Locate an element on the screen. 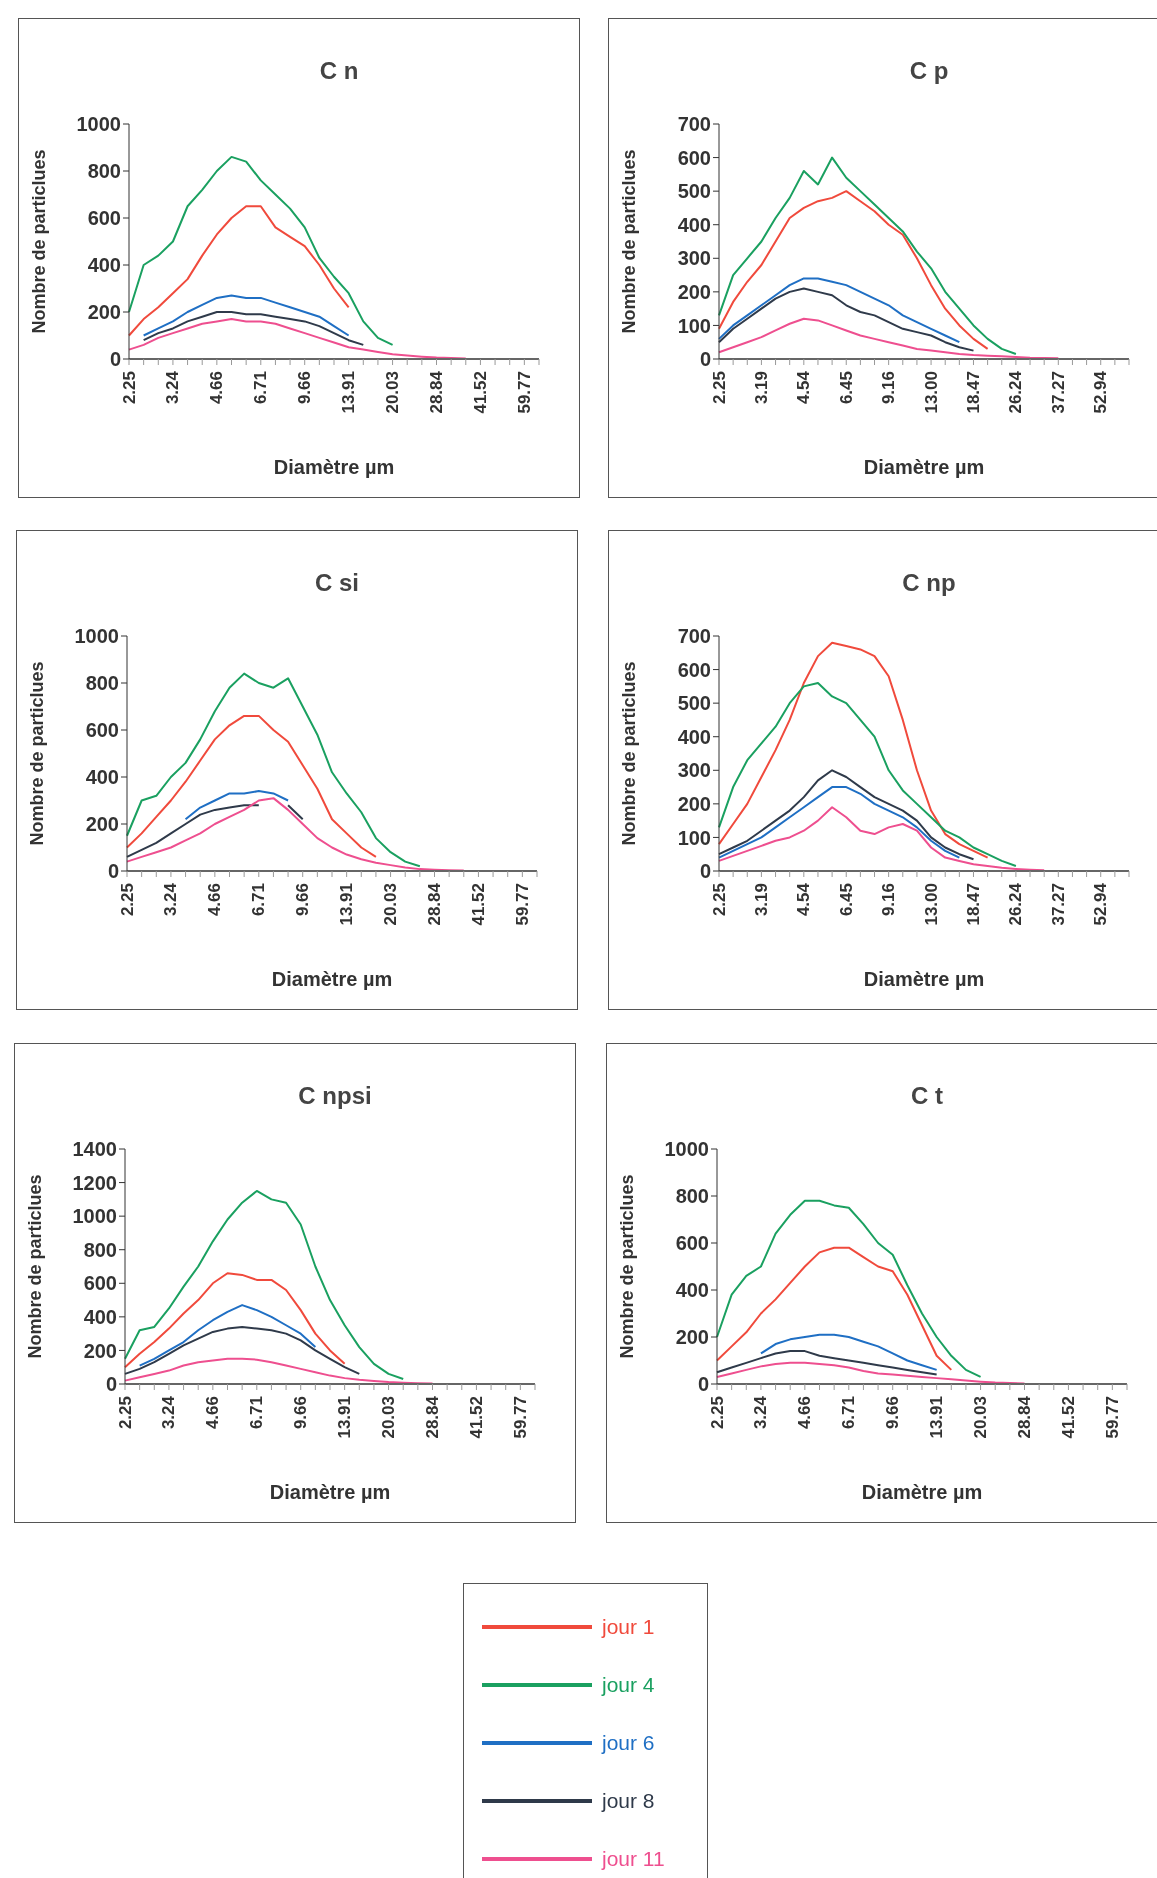  chart-title: C p is located at coordinates (929, 71).